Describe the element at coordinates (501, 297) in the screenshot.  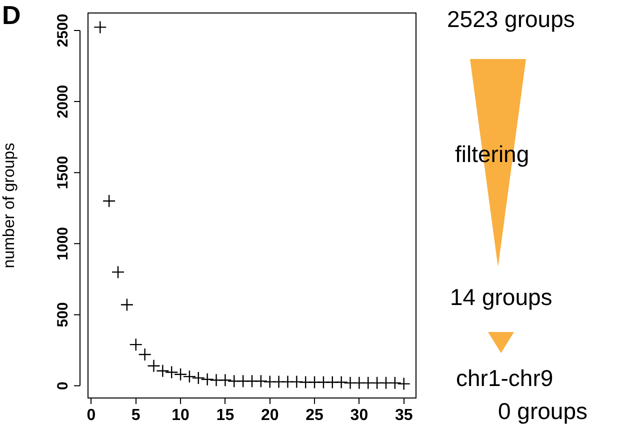
I see `text: 14 groups` at that location.